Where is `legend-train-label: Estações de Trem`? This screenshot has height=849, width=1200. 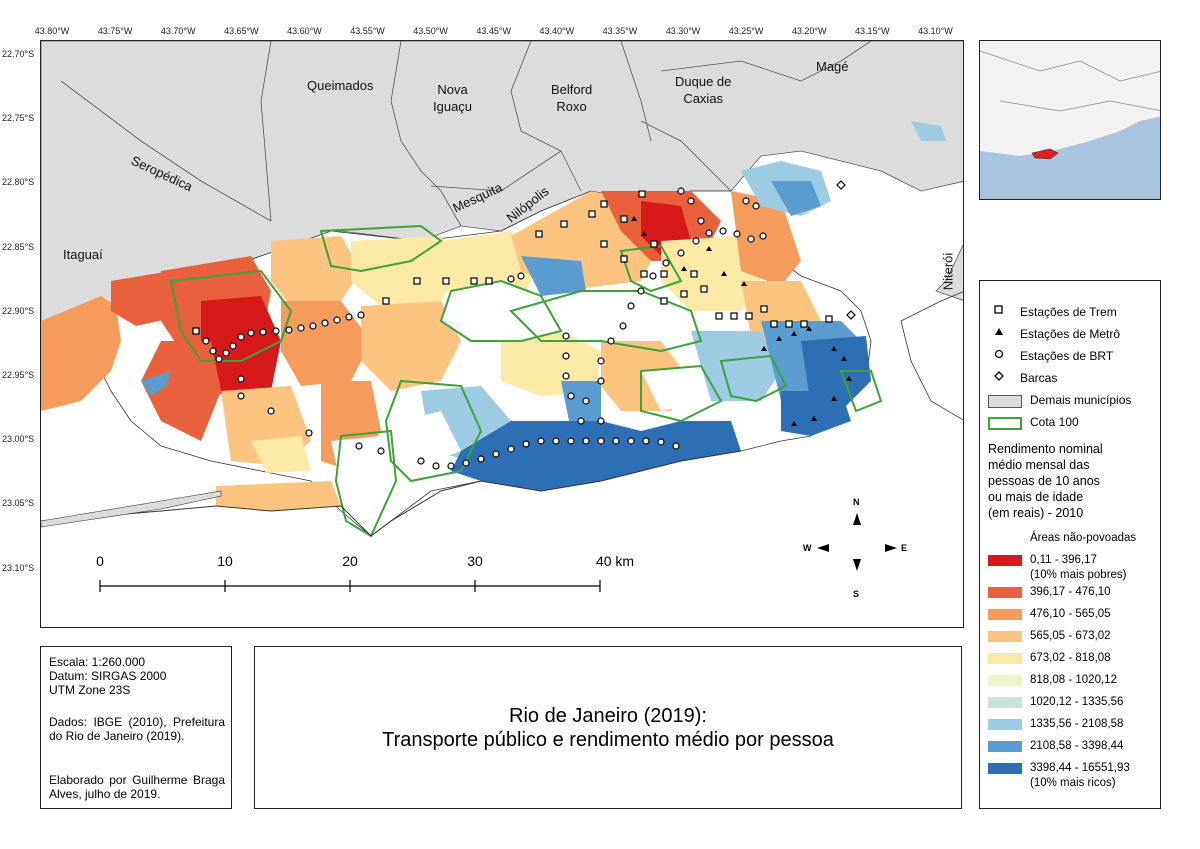
legend-train-label: Estações de Trem is located at coordinates (1068, 312).